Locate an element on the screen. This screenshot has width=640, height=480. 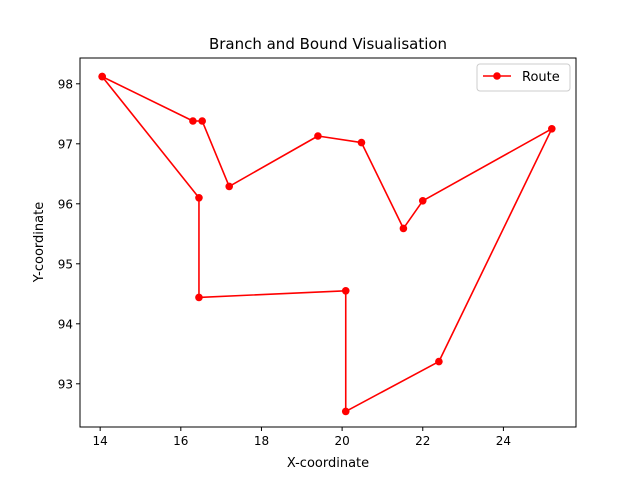
x-tick-label: 18 is located at coordinates (261, 441).